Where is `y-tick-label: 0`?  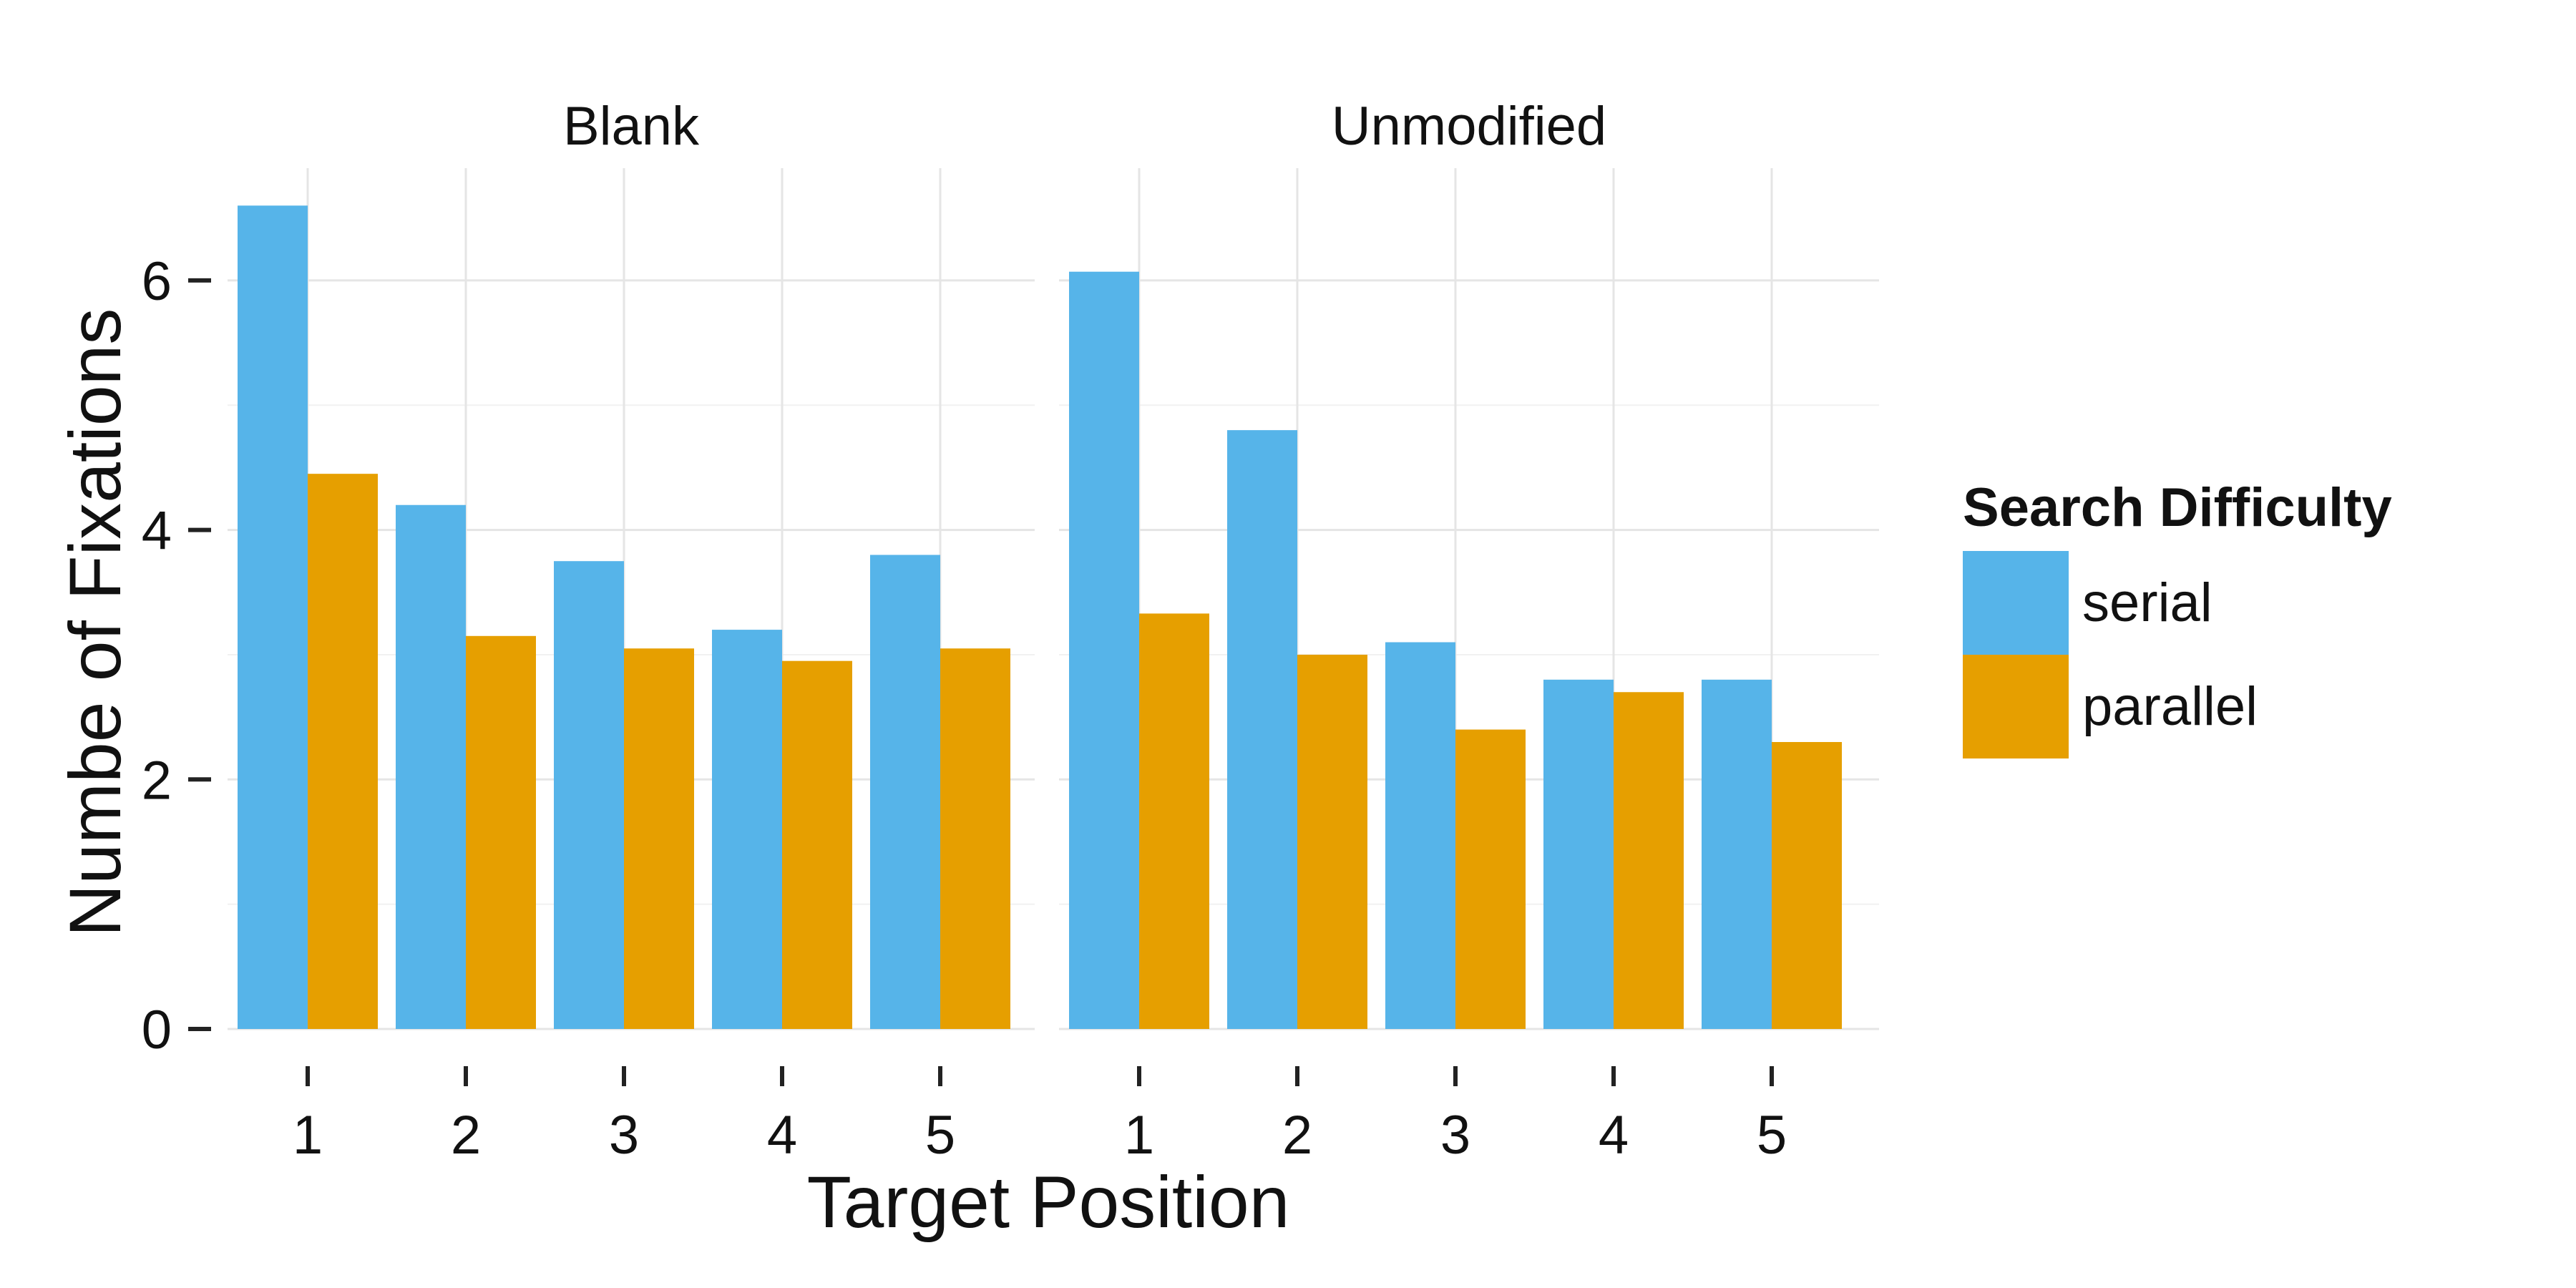 y-tick-label: 0 is located at coordinates (157, 1030).